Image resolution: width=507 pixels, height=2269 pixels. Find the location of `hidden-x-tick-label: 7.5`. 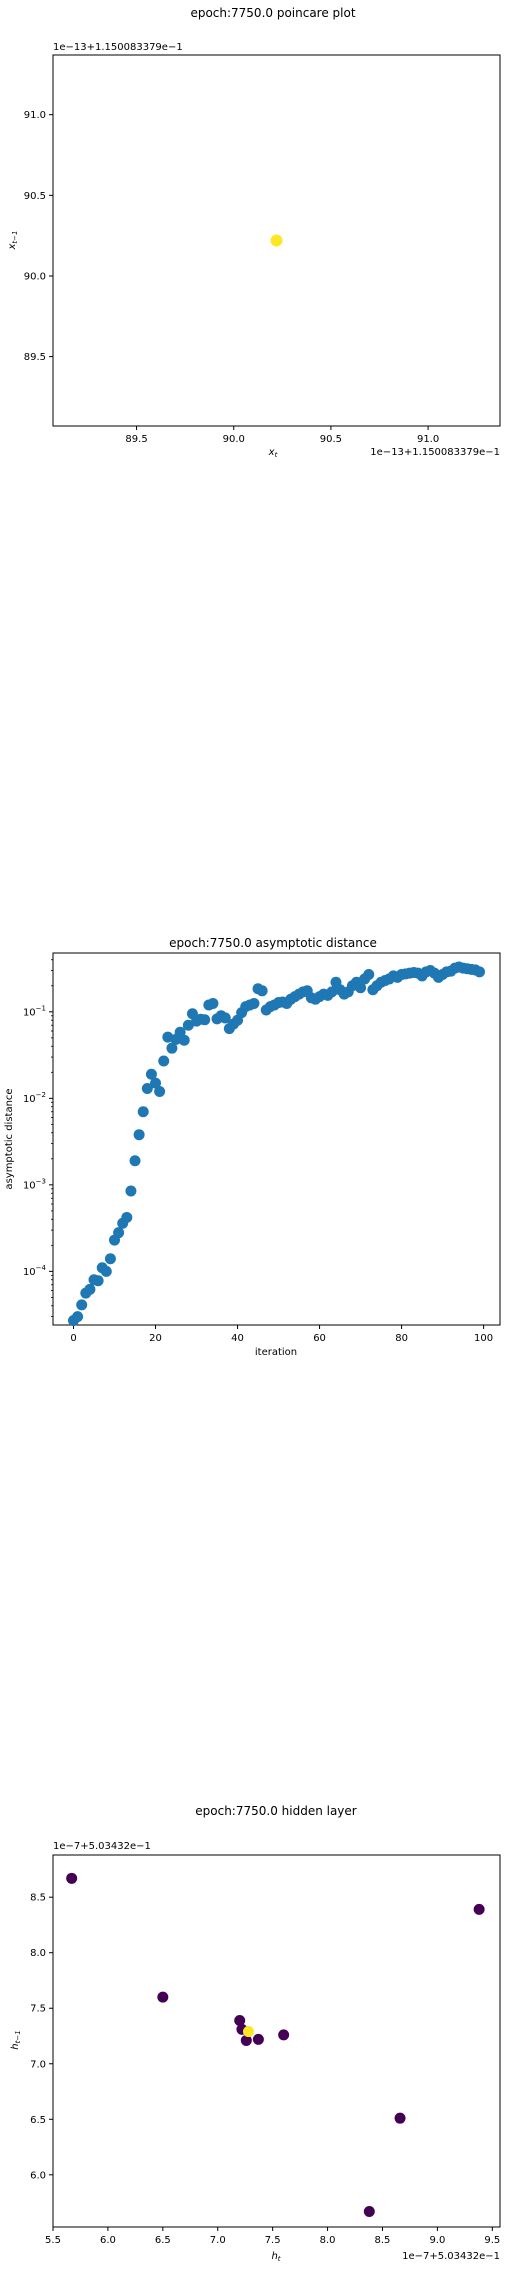

hidden-x-tick-label: 7.5 is located at coordinates (273, 2240).